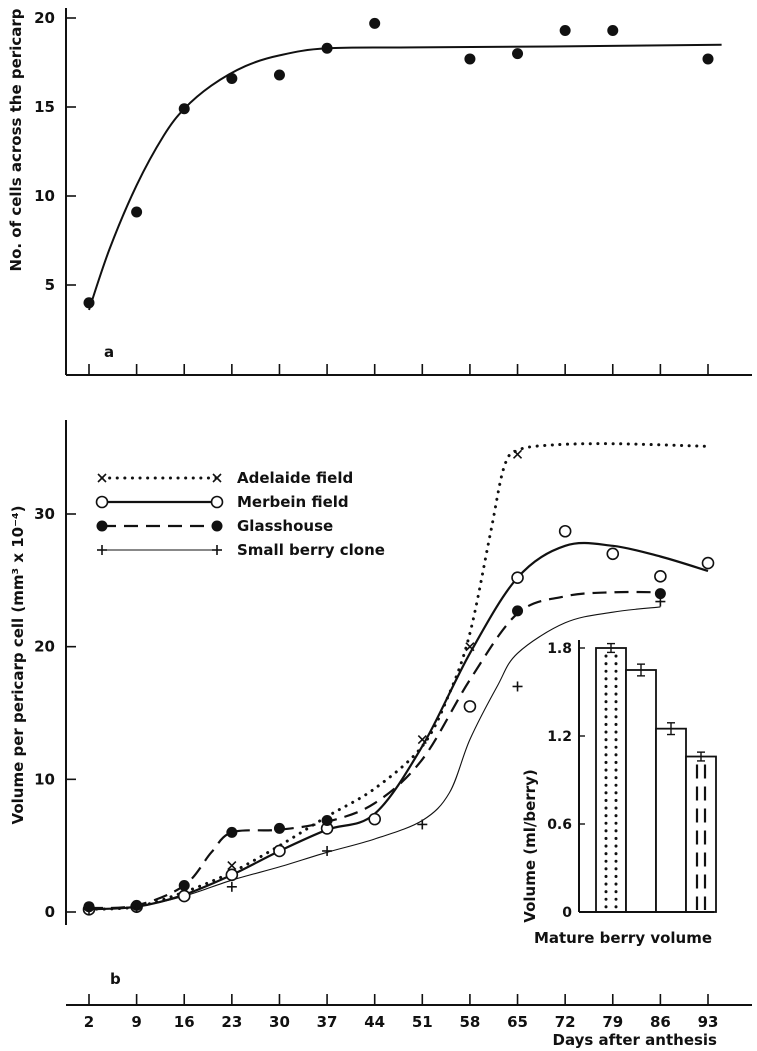 This screenshot has width=757, height=1051. I want to click on inset-x-axis-title: Mature berry volume, so click(623, 938).